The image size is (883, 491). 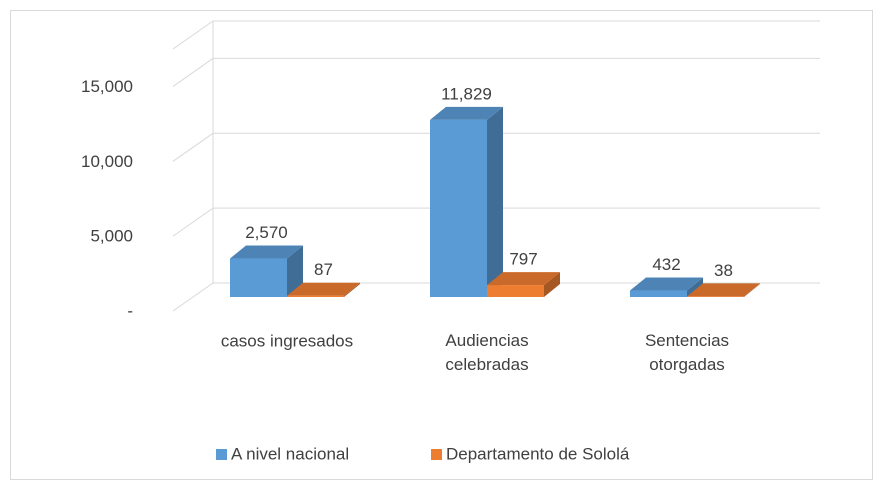 What do you see at coordinates (323, 269) in the screenshot?
I see `data-label: 87` at bounding box center [323, 269].